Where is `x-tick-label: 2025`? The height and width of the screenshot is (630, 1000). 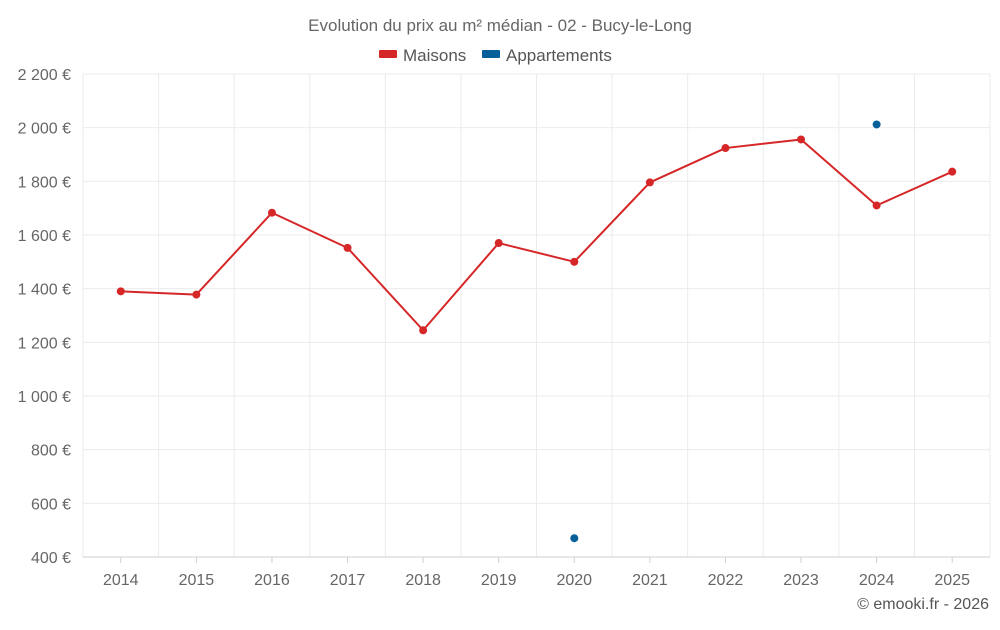
x-tick-label: 2025 is located at coordinates (952, 580).